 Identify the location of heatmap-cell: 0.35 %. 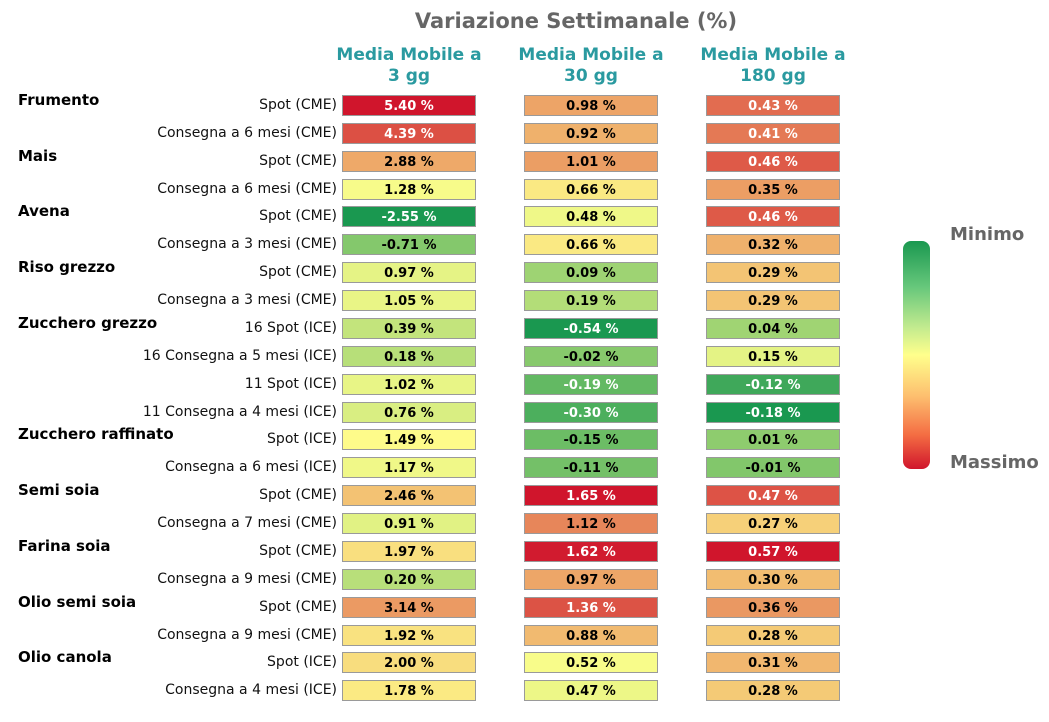
(773, 189).